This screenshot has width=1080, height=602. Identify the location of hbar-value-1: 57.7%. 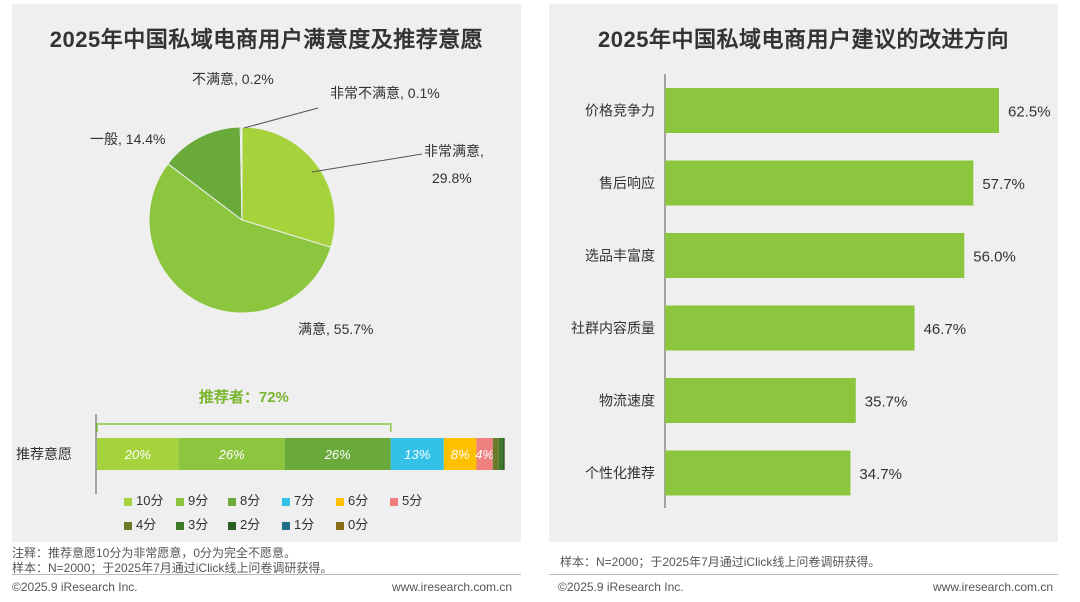
(1003, 184).